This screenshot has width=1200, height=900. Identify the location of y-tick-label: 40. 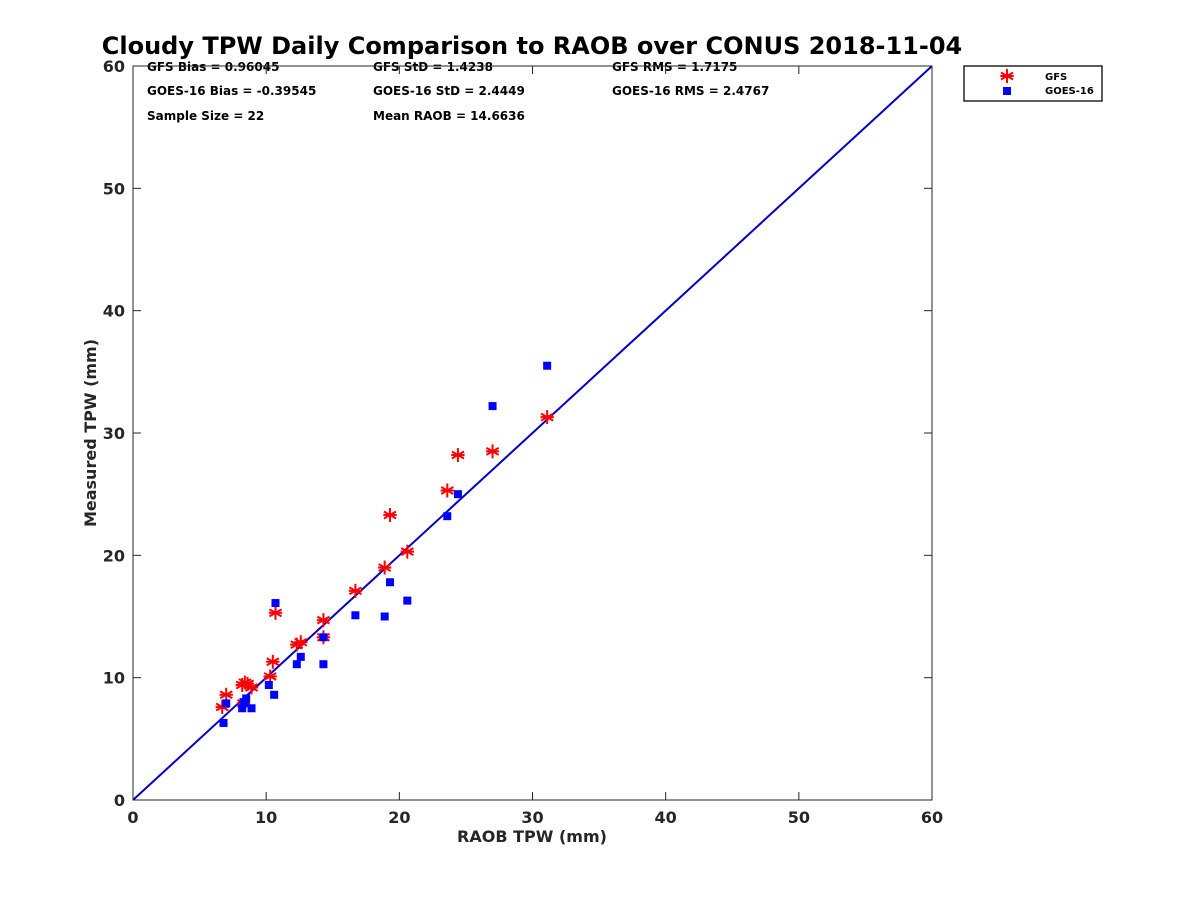
(114, 311).